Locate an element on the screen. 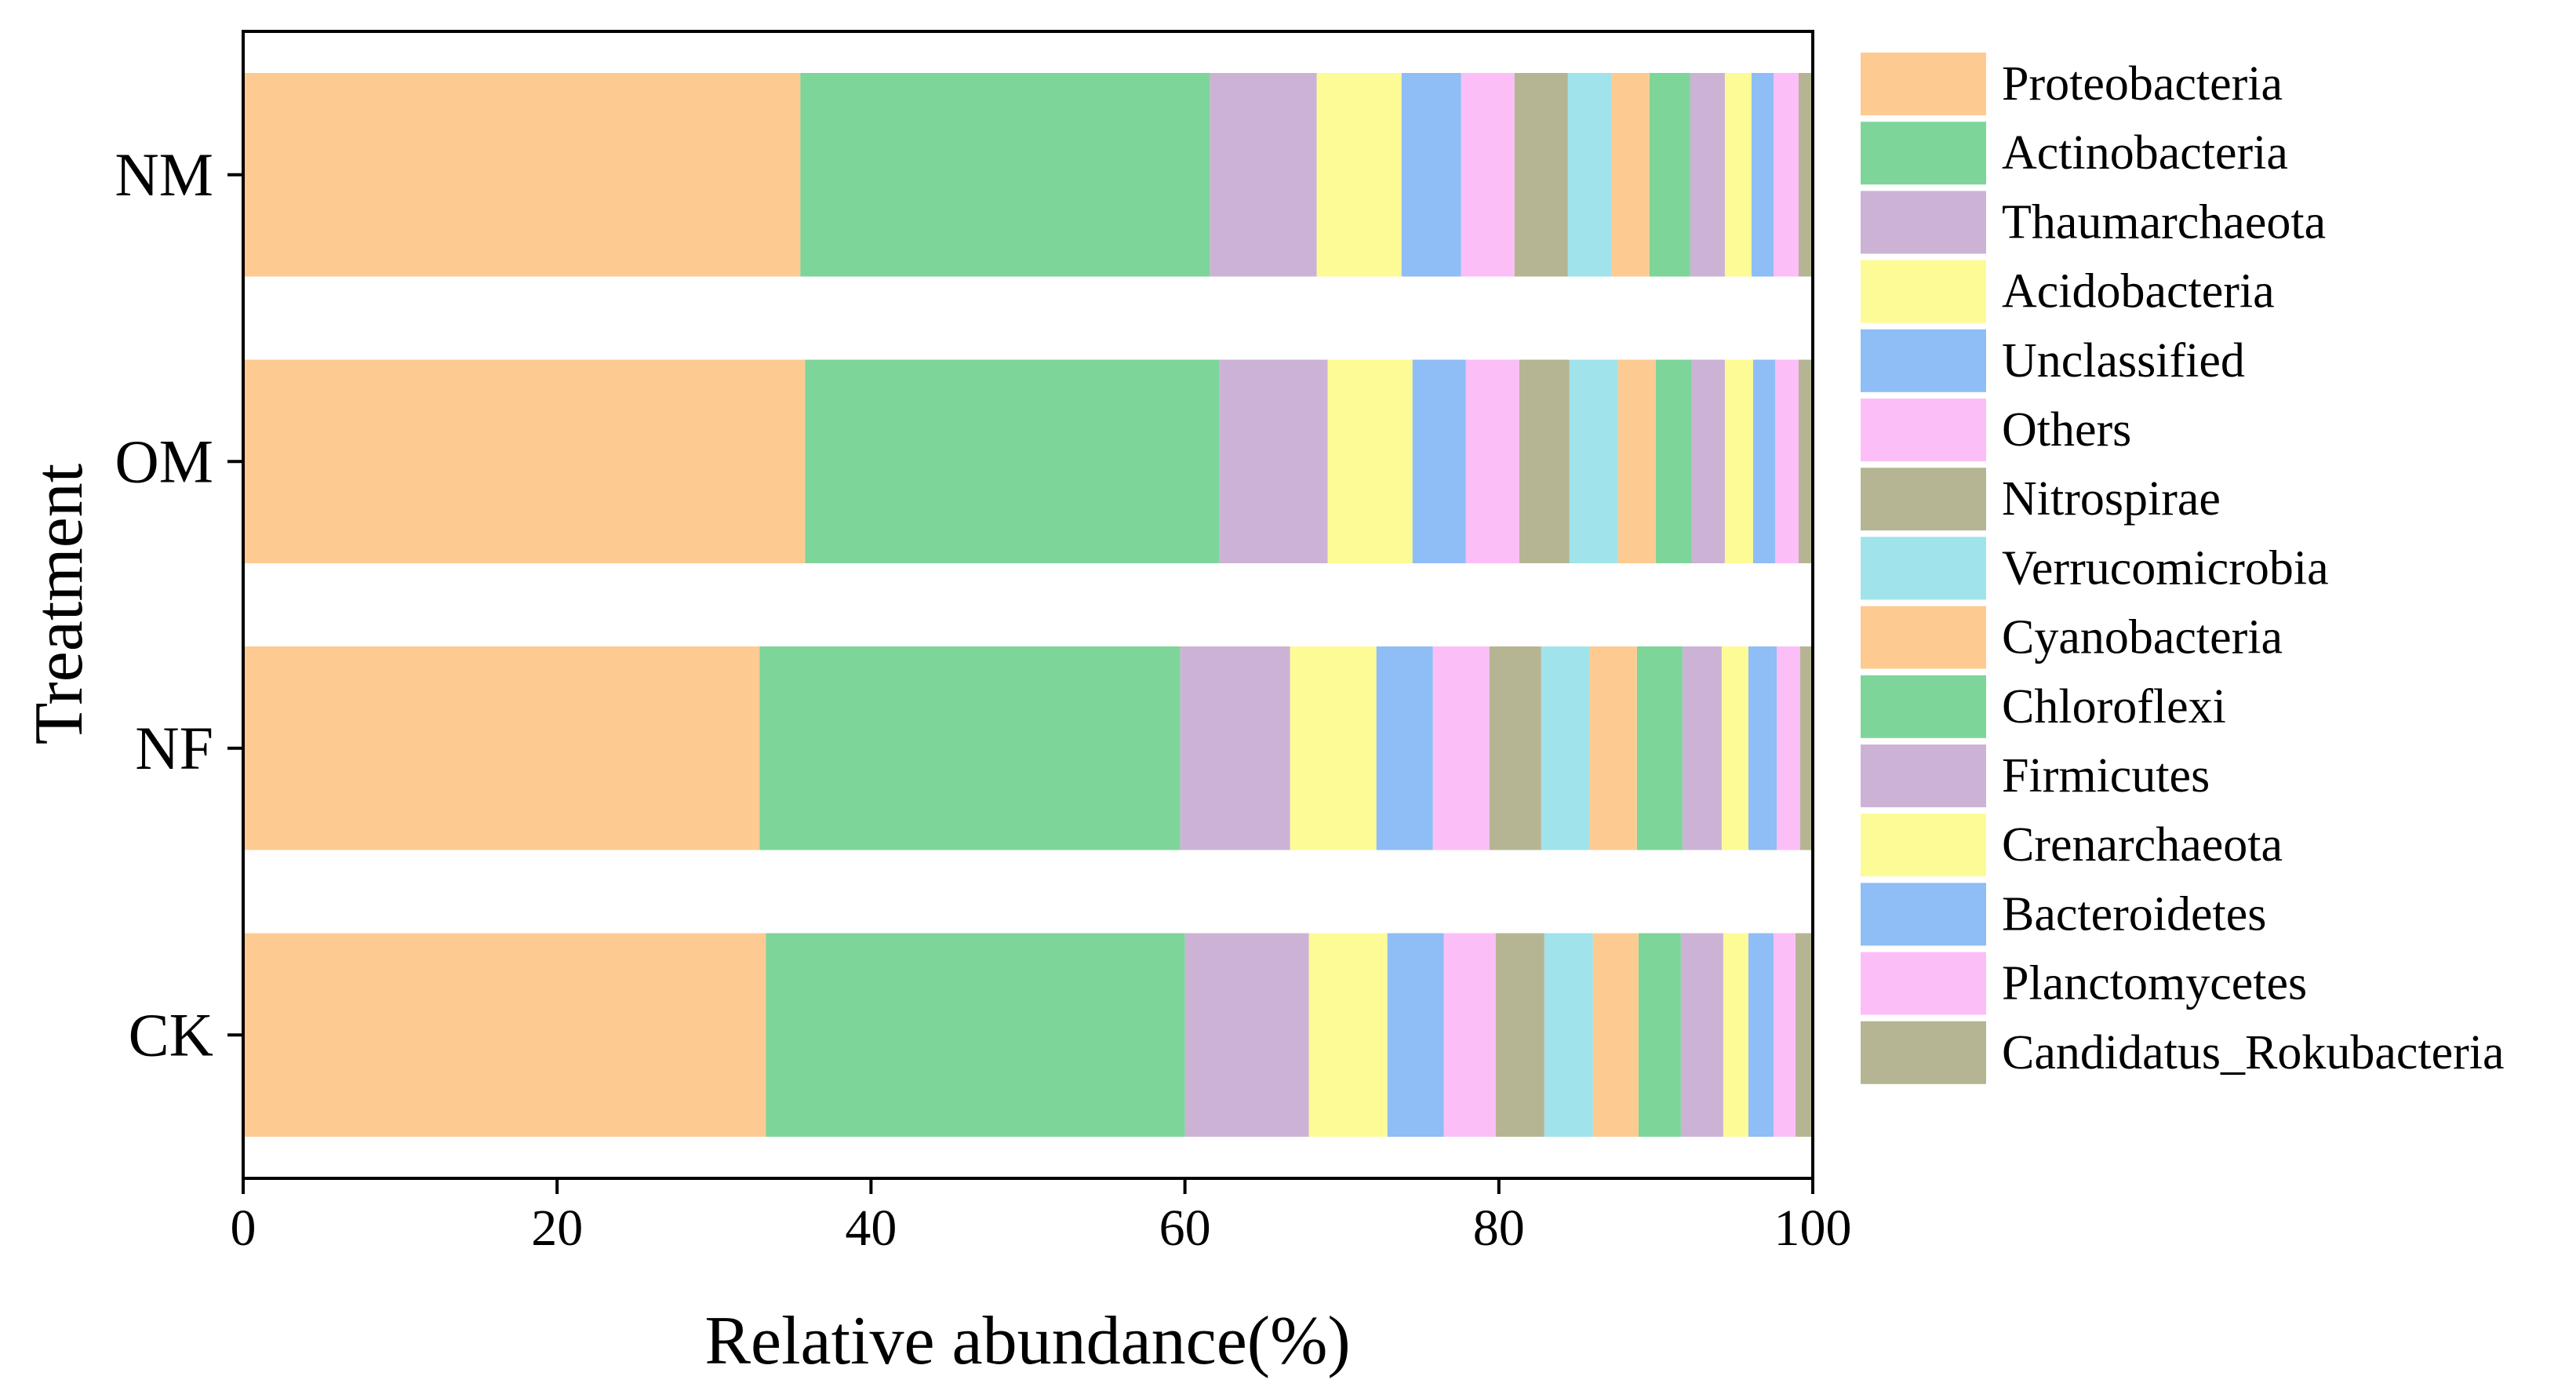 The height and width of the screenshot is (1398, 2576). bar-OM-Proteobacteria is located at coordinates (524, 462).